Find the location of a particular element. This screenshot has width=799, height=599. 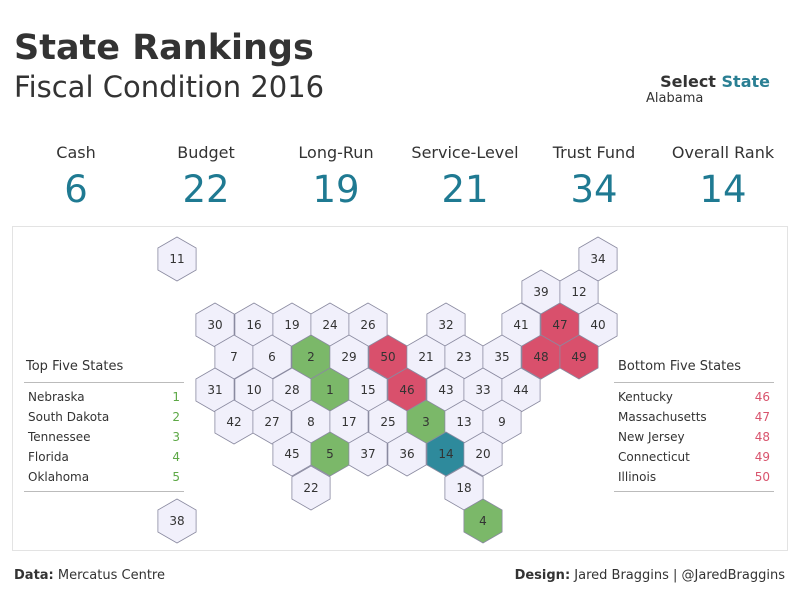

list-item: Kentucky 46 is located at coordinates (694, 397).